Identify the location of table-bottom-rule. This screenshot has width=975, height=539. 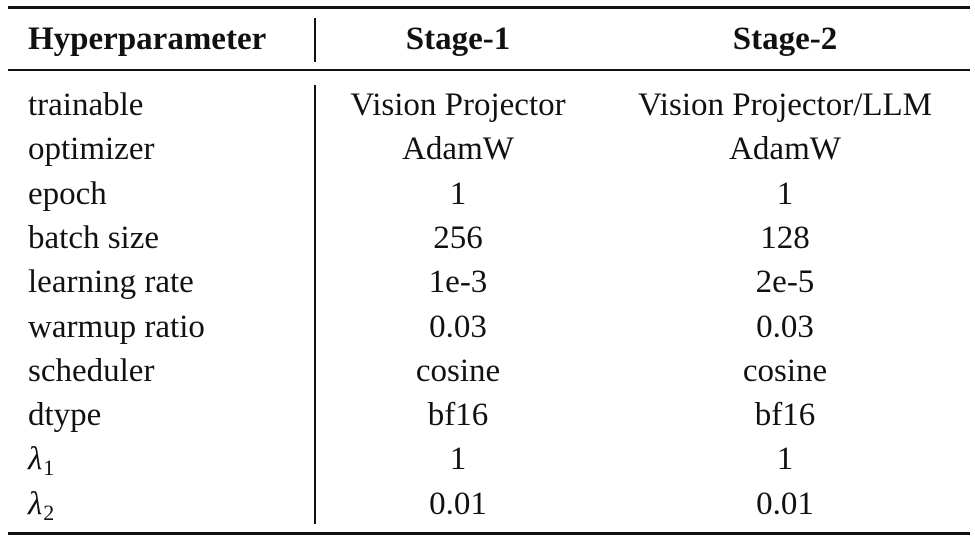
(489, 533).